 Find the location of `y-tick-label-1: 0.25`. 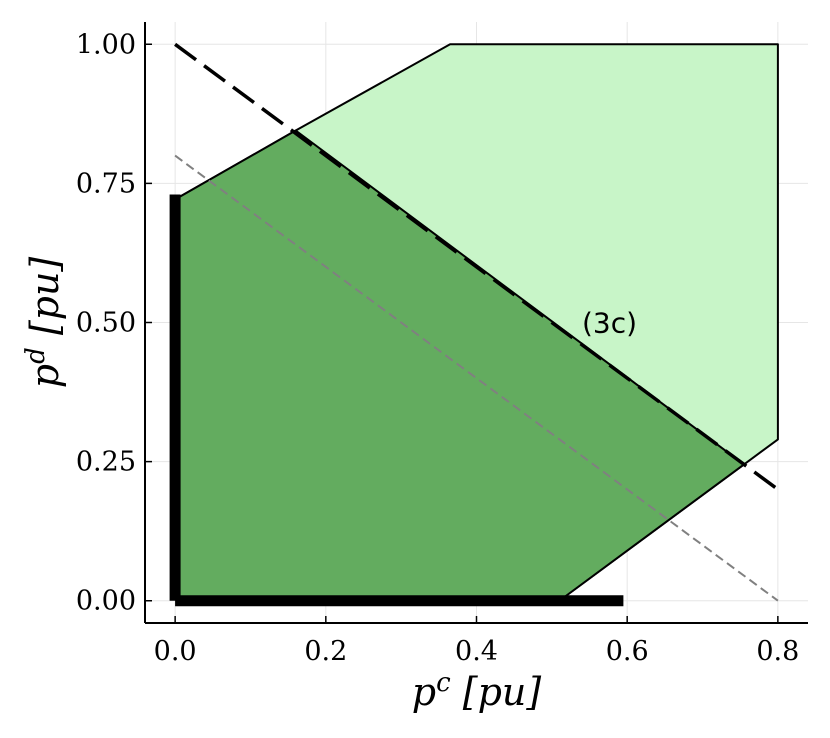

y-tick-label-1: 0.25 is located at coordinates (106, 462).